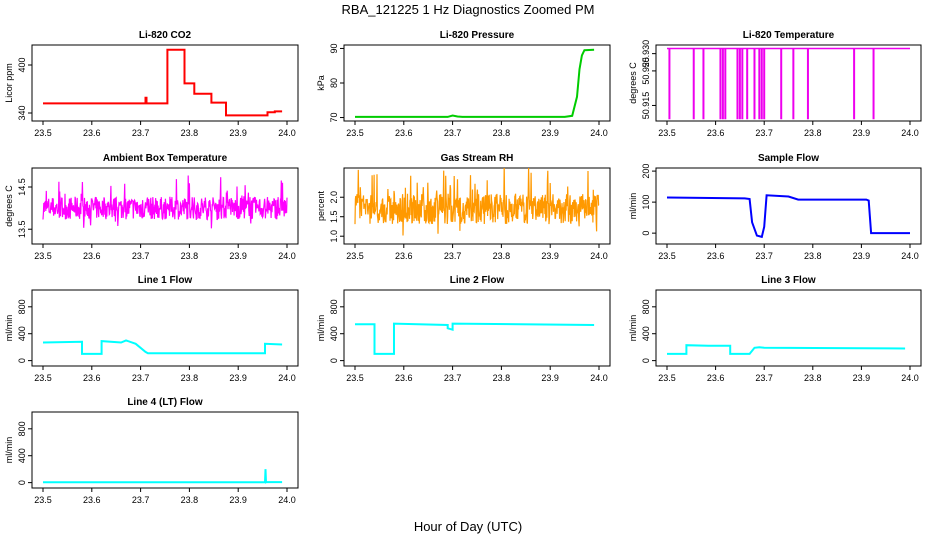  I want to click on panel-title: Li-820 Pressure, so click(477, 35).